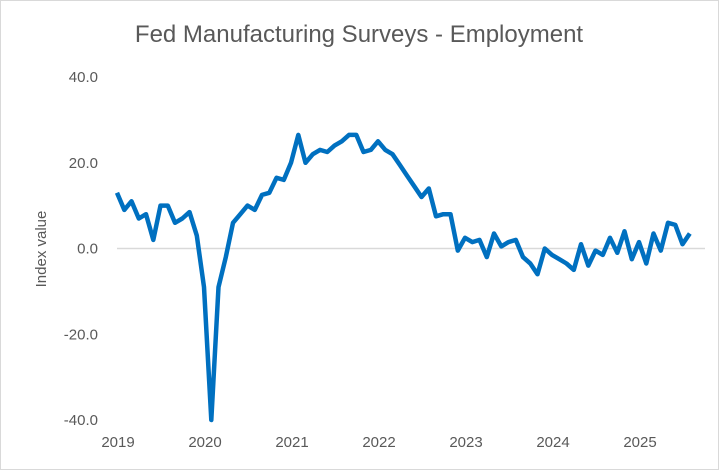 The width and height of the screenshot is (719, 470). What do you see at coordinates (83, 163) in the screenshot?
I see `y-tick-label: 20.0` at bounding box center [83, 163].